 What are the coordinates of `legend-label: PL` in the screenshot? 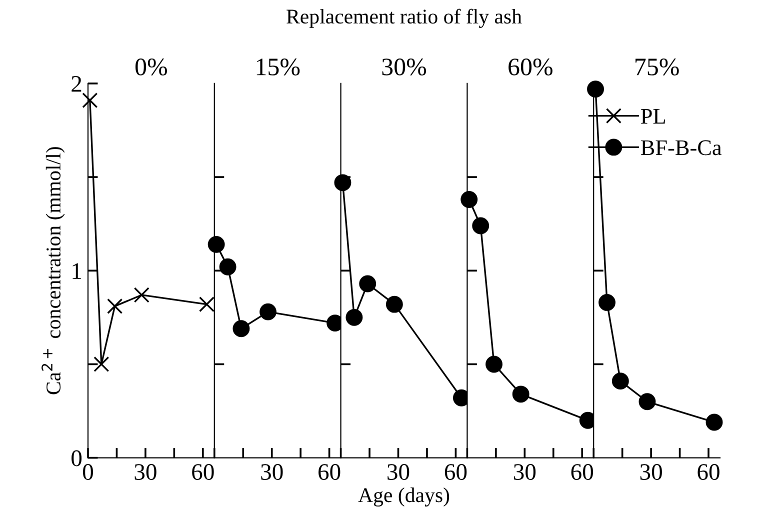 It's located at (652, 116).